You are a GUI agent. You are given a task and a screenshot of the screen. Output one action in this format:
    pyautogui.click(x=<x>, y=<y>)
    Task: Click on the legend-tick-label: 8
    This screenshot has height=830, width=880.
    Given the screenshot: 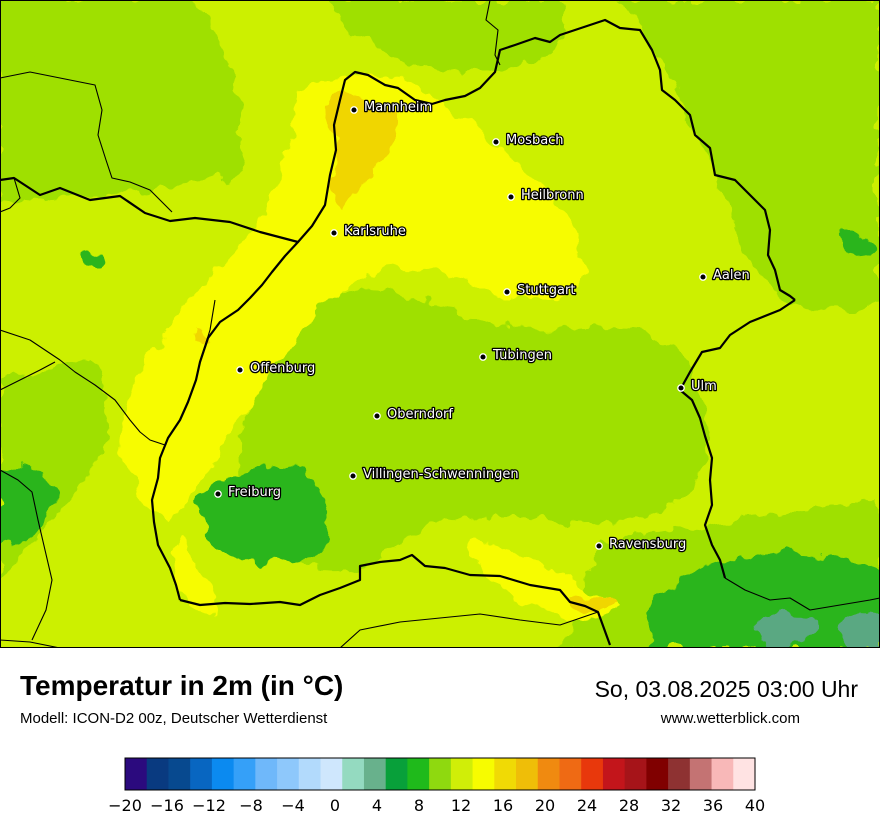 What is the action you would take?
    pyautogui.click(x=419, y=805)
    